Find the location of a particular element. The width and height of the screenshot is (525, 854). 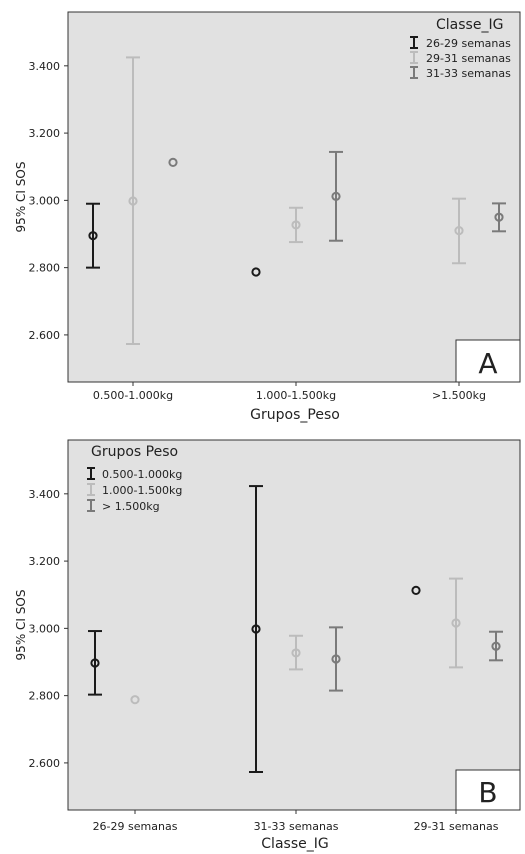

panel-label: B is located at coordinates (487, 792).